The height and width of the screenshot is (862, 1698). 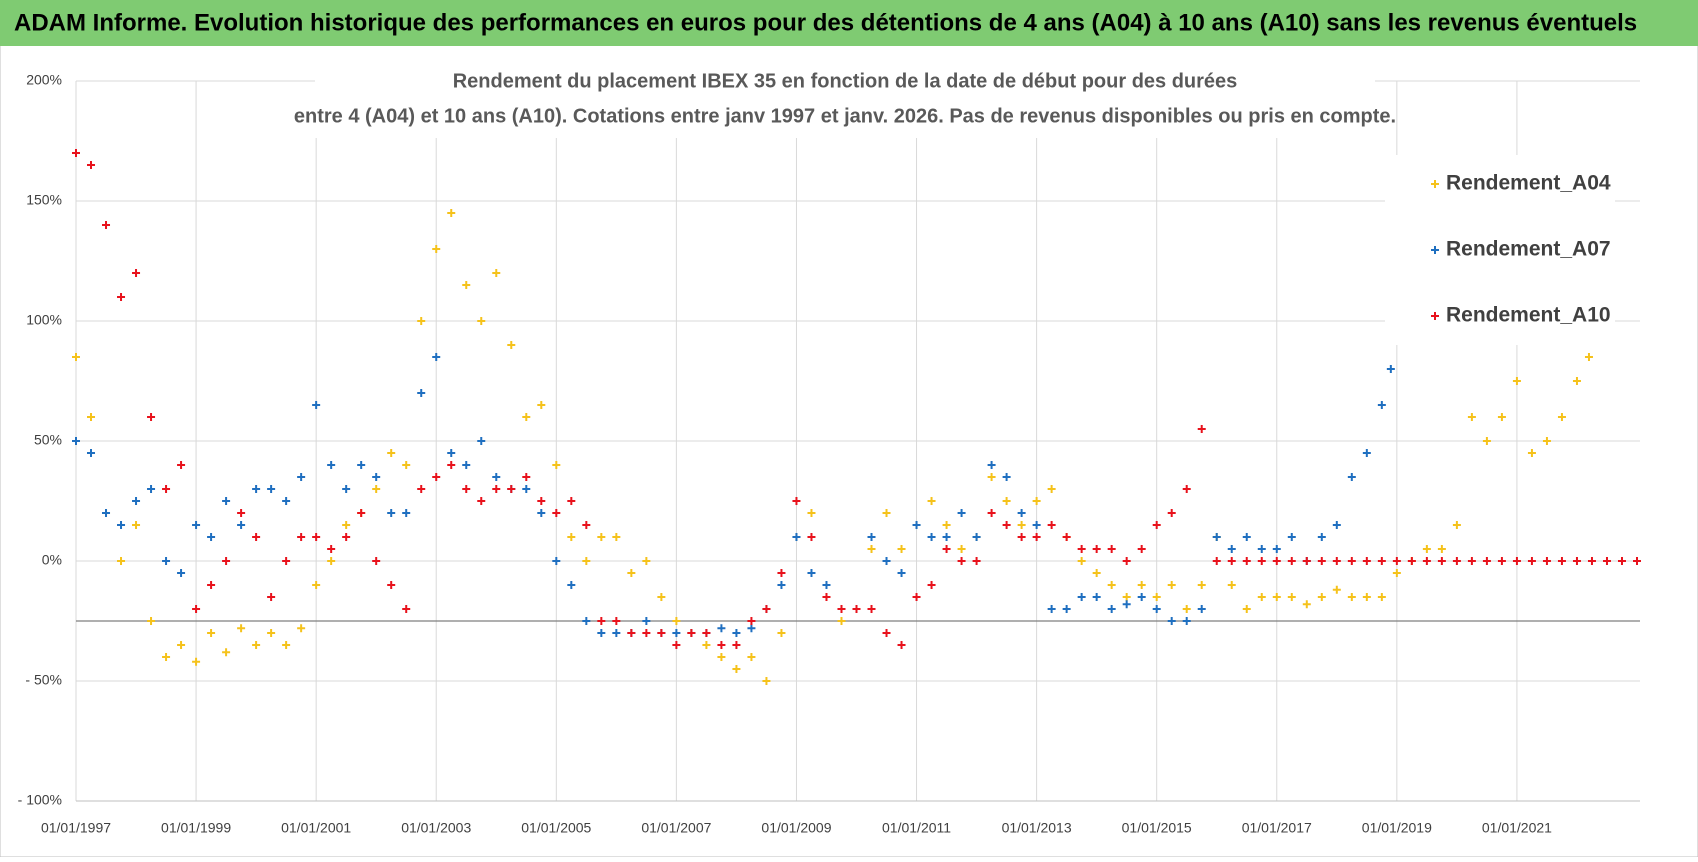 What do you see at coordinates (676, 828) in the screenshot?
I see `x-tick-label: 01/01/2007` at bounding box center [676, 828].